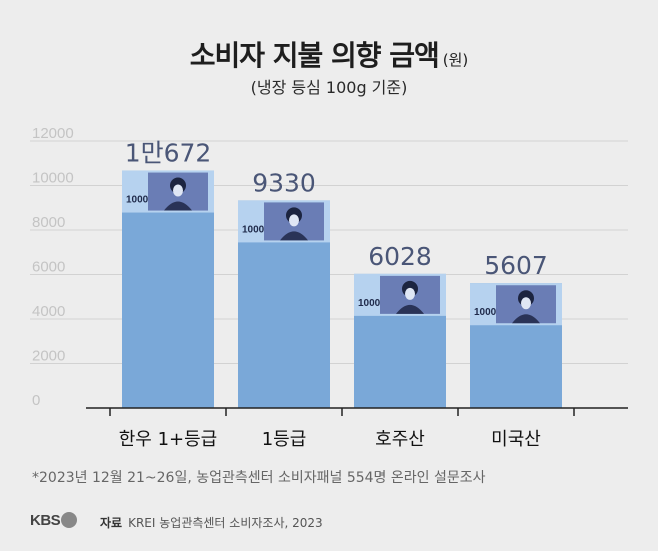 The image size is (658, 551). I want to click on y-tick-label: 6000, so click(48, 267).